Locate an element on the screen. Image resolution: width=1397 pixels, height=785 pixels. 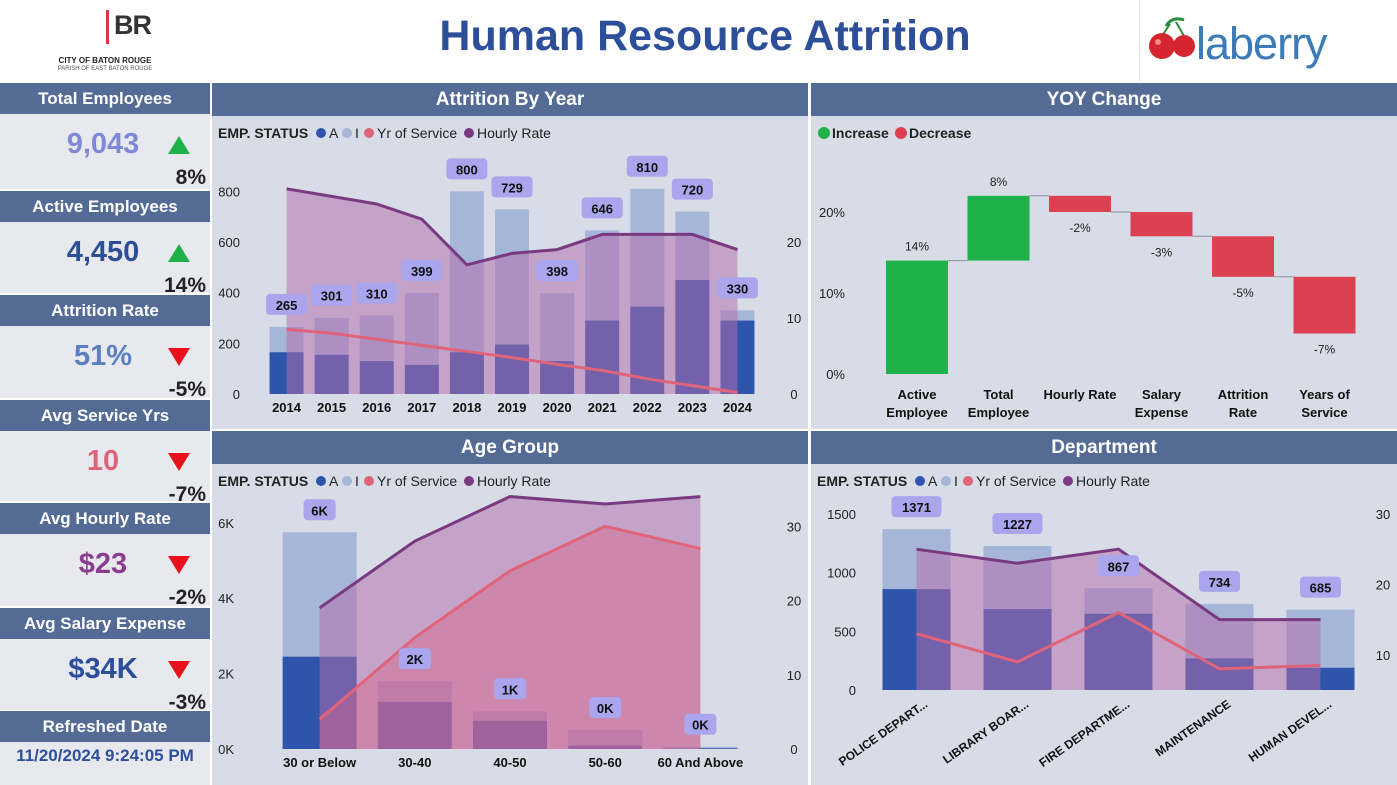
y-tick-label: 1500 is located at coordinates (841, 514).